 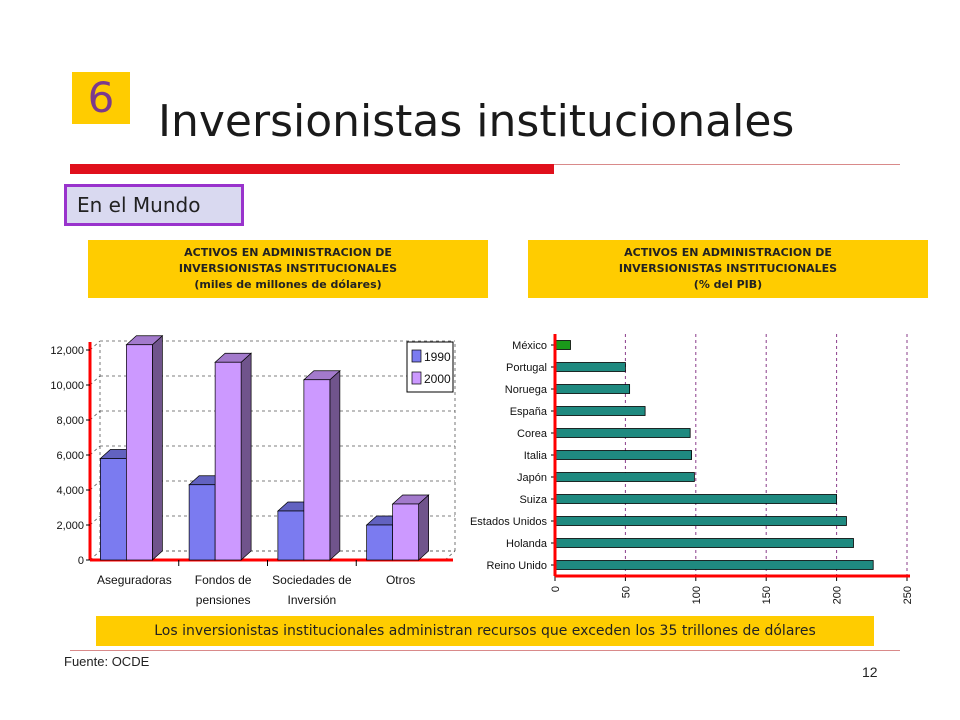 I want to click on y-category-label: Reino Unido, so click(x=516, y=566).